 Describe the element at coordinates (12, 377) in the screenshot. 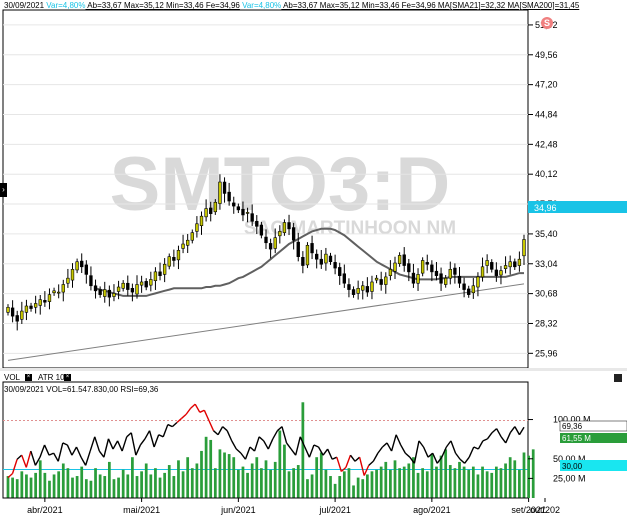

I see `tab-vol: VOL` at that location.